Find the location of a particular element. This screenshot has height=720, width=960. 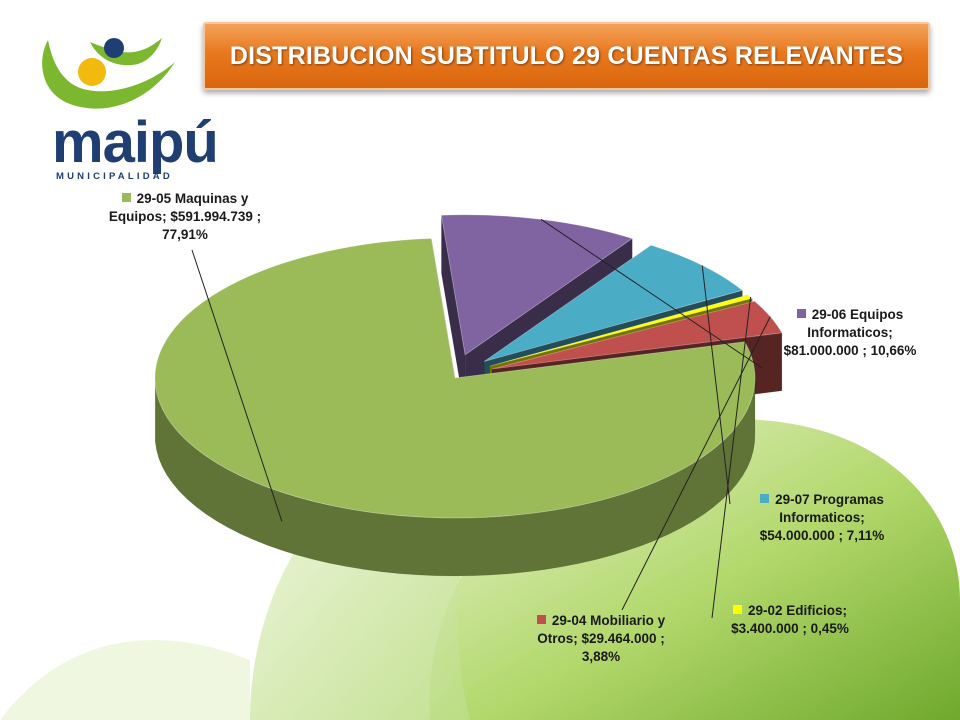

slice-label-mobiliario-line-2: Otros; $29.464.000 ; is located at coordinates (601, 638).